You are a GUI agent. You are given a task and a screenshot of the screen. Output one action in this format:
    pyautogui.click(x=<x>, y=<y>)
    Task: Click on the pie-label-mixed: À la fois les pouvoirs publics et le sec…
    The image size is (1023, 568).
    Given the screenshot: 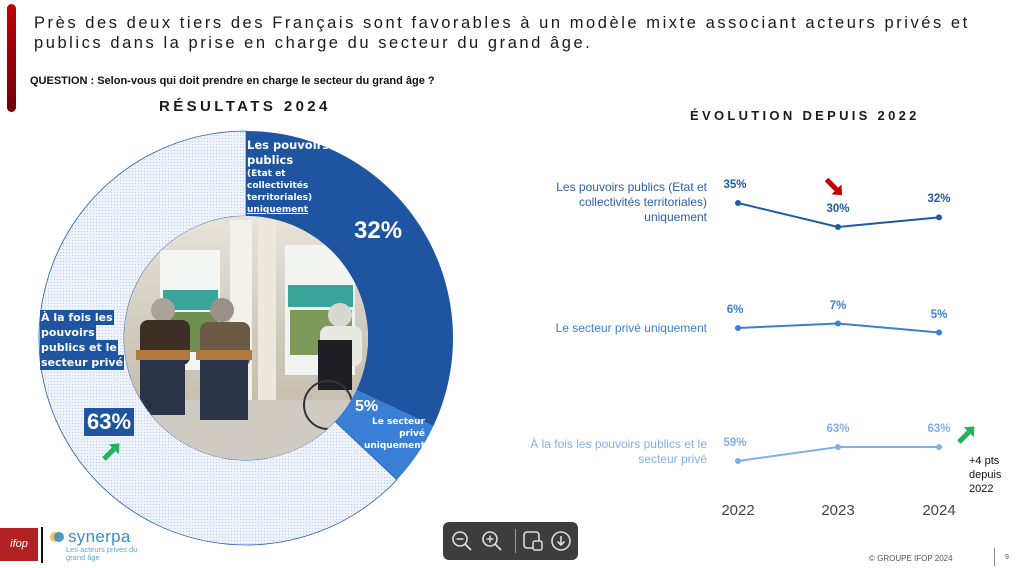 What is the action you would take?
    pyautogui.click(x=82, y=340)
    